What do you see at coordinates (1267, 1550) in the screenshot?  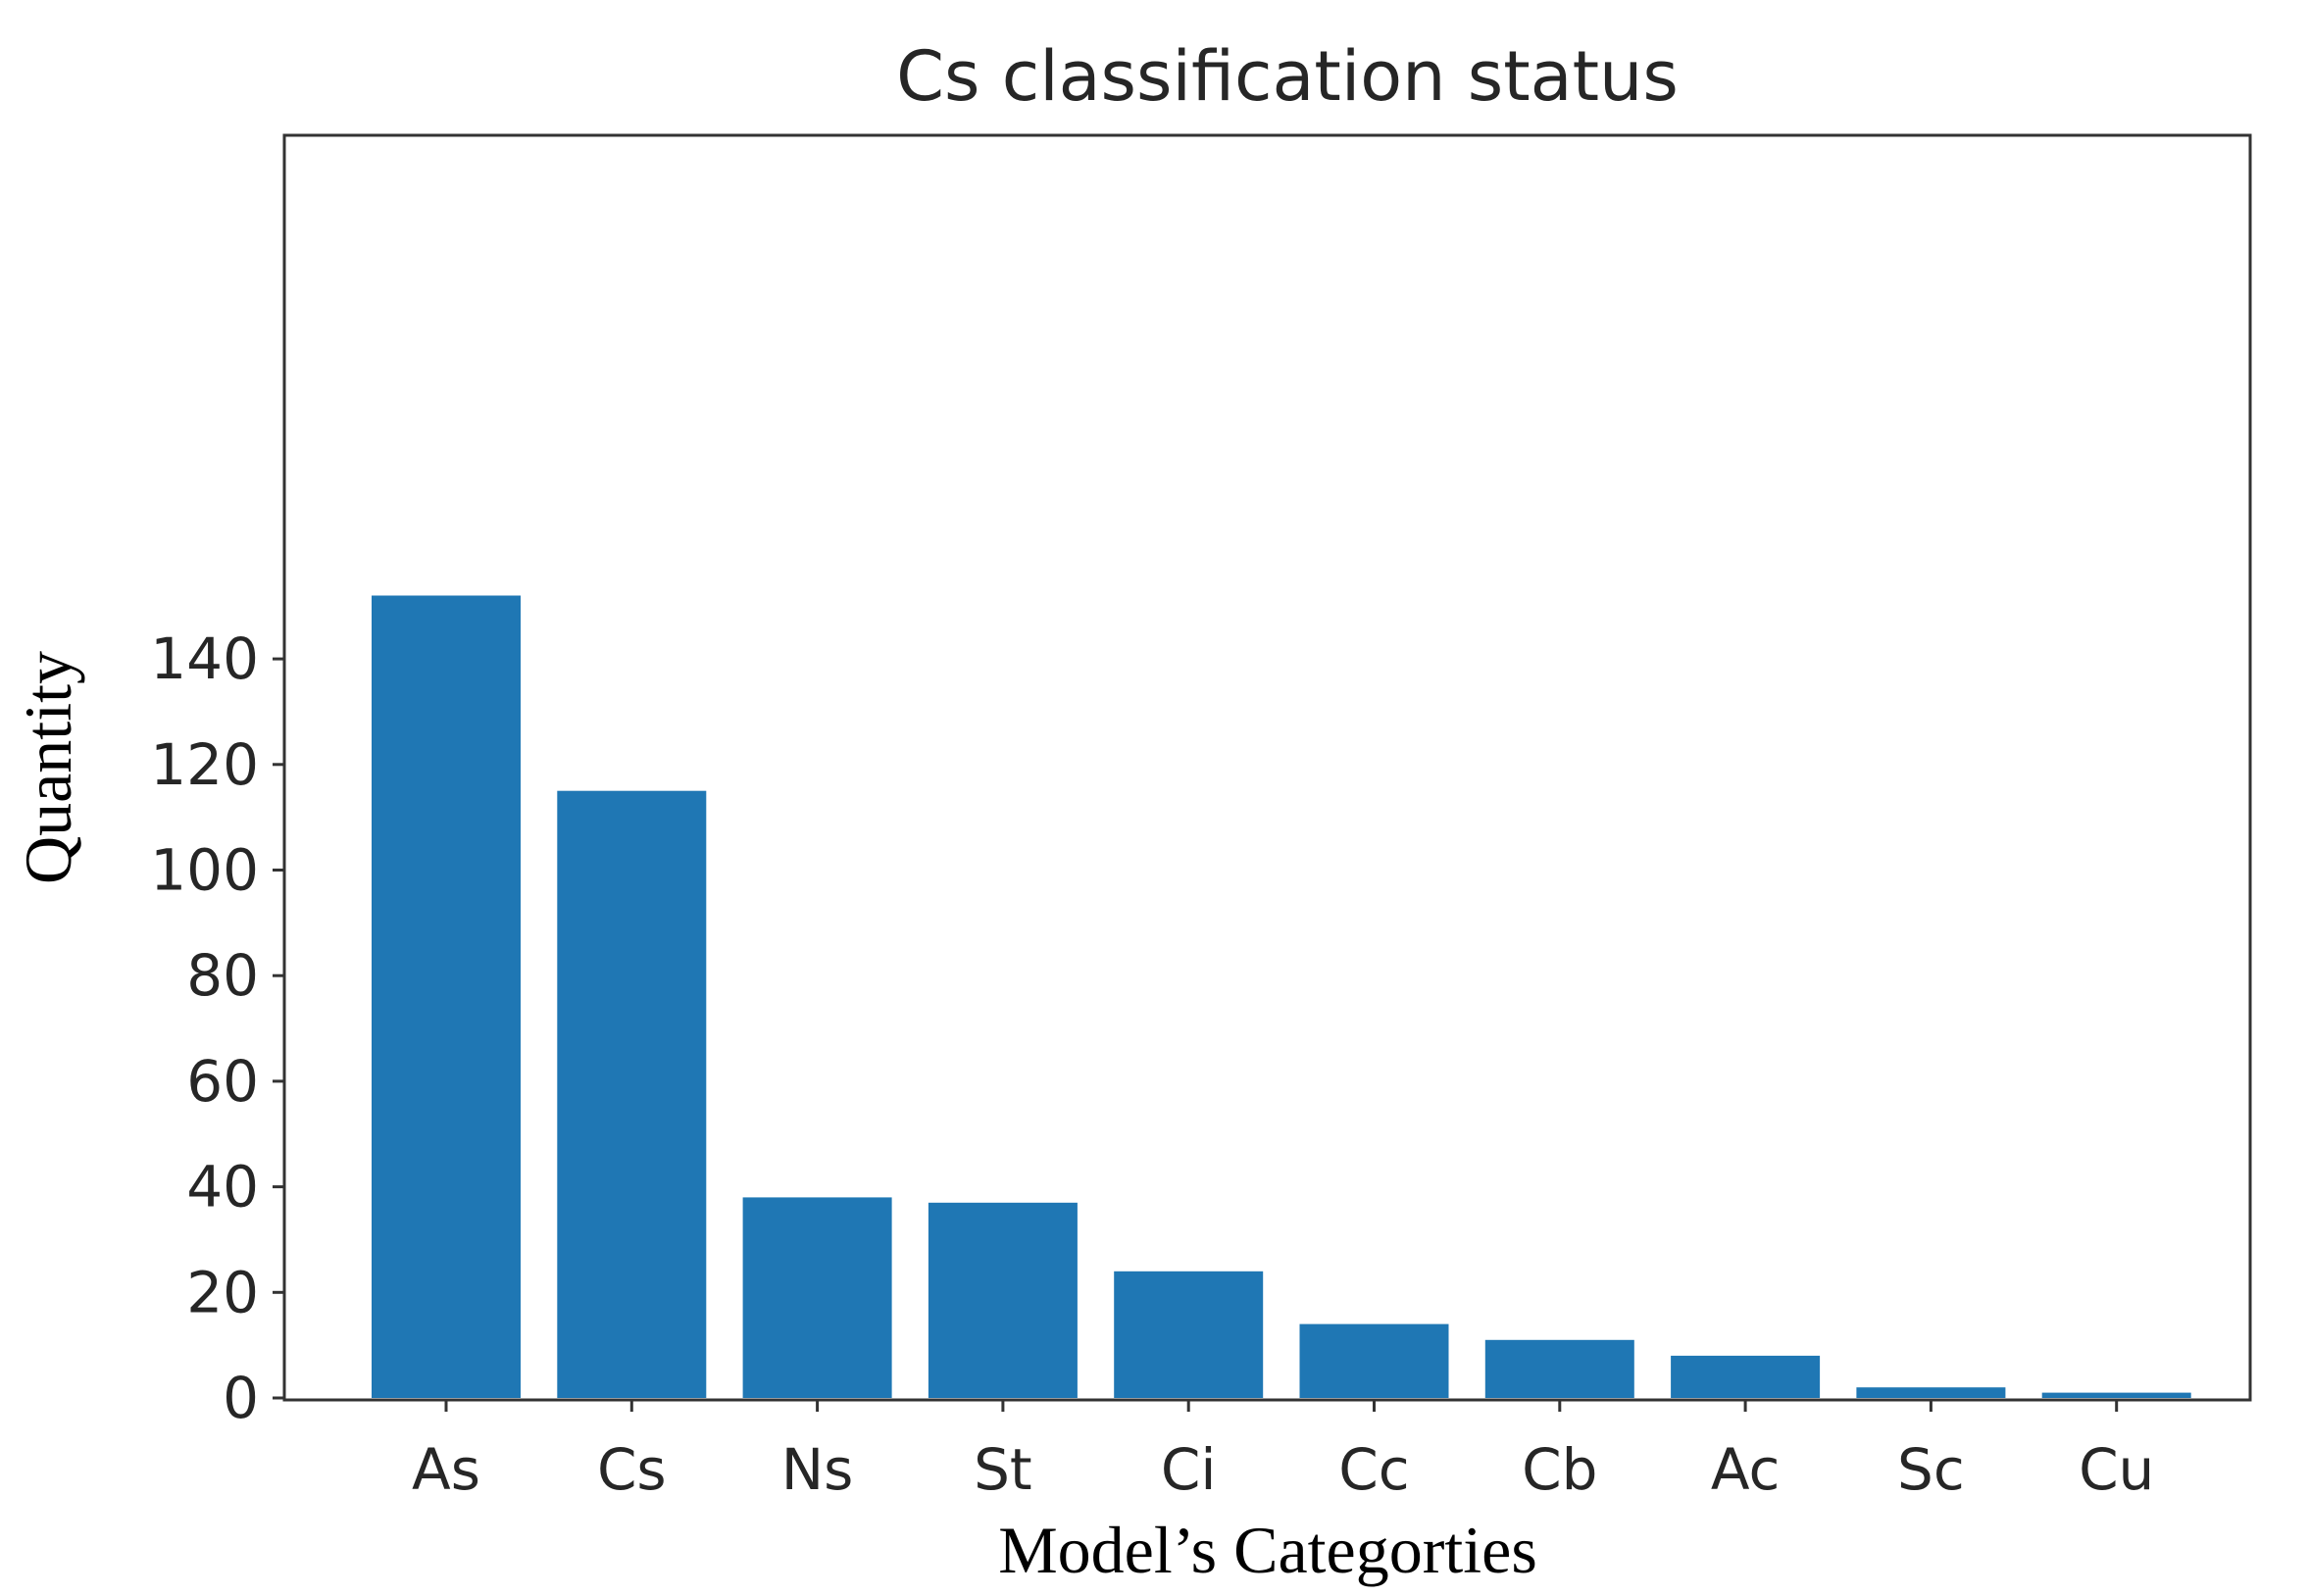 I see `x-axis-label: Model’s Categorties` at bounding box center [1267, 1550].